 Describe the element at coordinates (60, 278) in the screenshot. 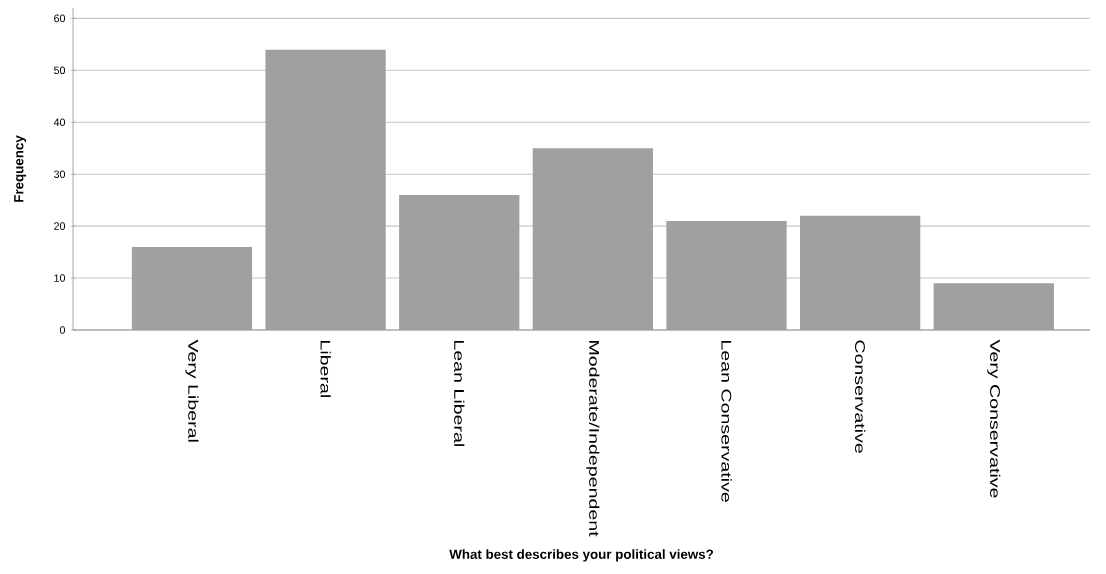

I see `y-tick-label: 10` at that location.